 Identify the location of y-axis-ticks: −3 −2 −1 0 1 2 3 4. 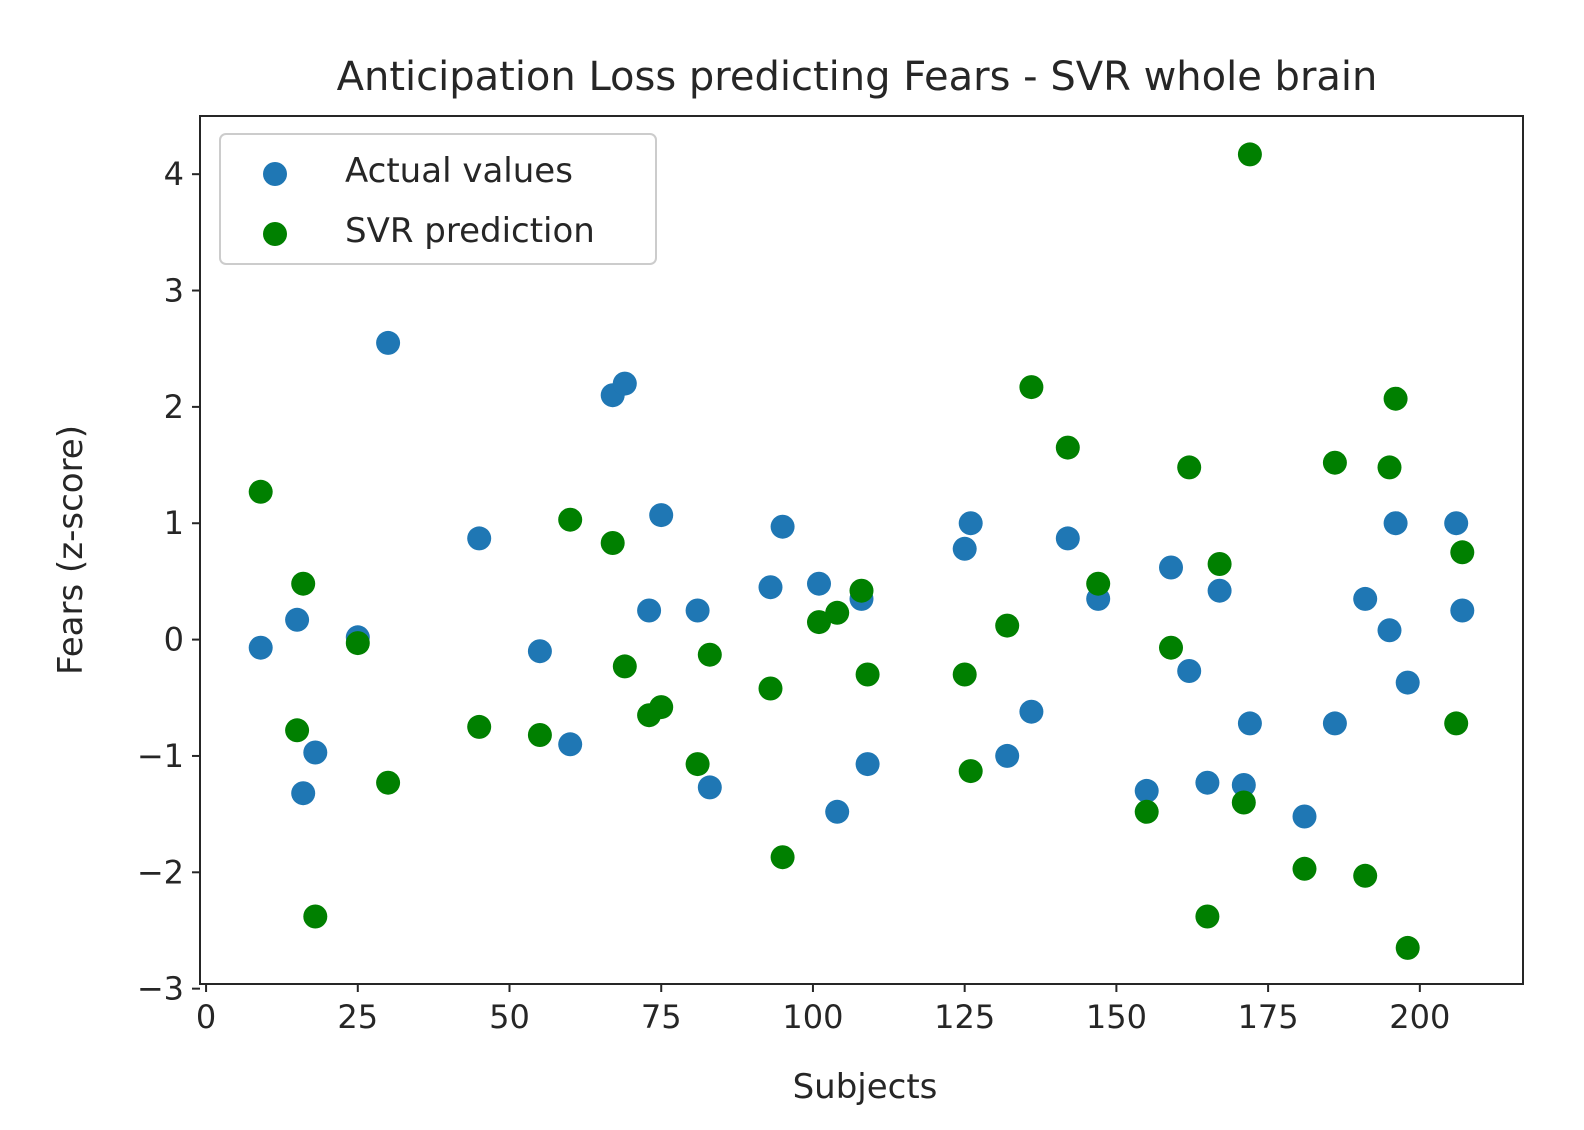
(168, 581).